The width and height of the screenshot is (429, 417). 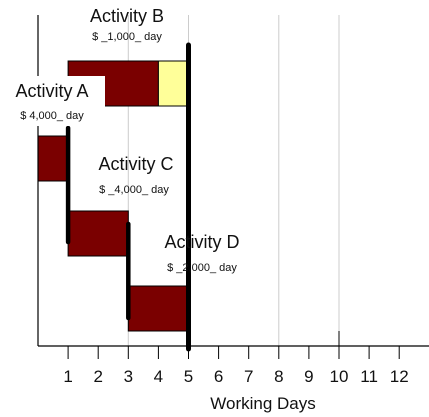 I want to click on x-tick-label: 3, so click(x=128, y=376).